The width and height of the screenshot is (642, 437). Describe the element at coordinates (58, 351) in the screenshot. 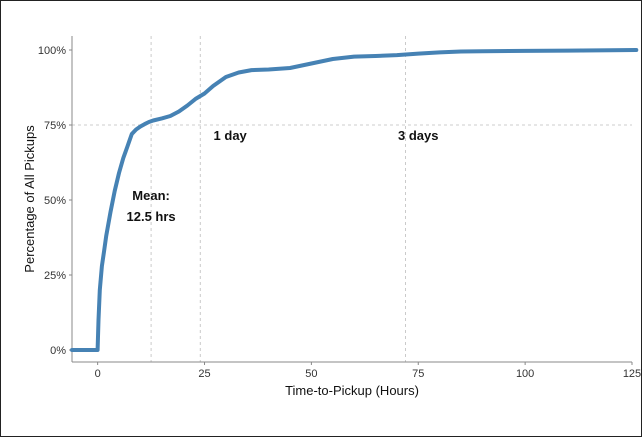

I see `y-tick-label: 0%` at that location.